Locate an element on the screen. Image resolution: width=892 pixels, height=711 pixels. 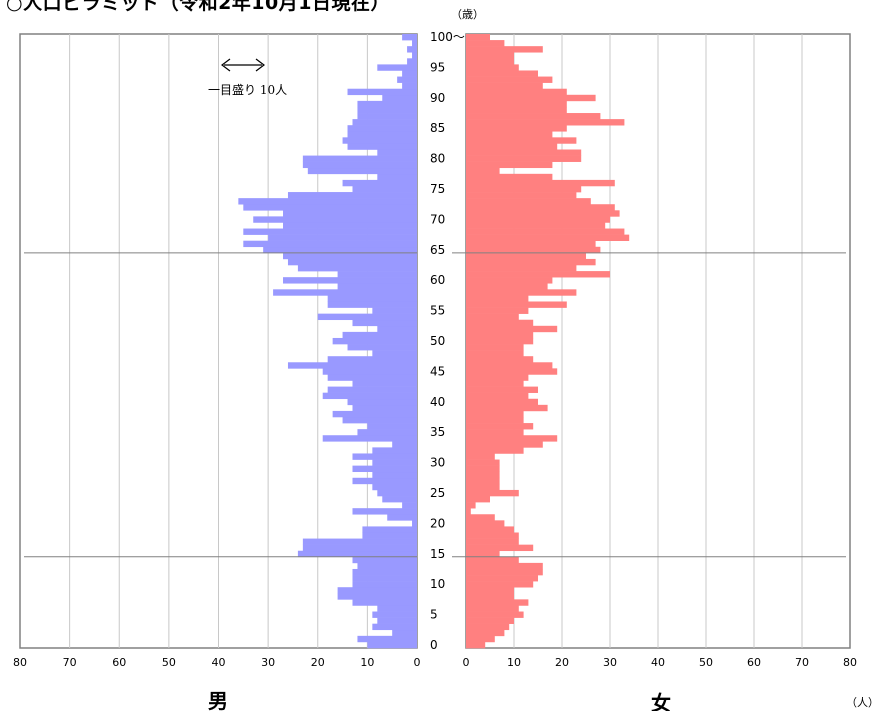
chart-title: ○人口ピラミッド（令和2年10月1日現在） is located at coordinates (198, 7).